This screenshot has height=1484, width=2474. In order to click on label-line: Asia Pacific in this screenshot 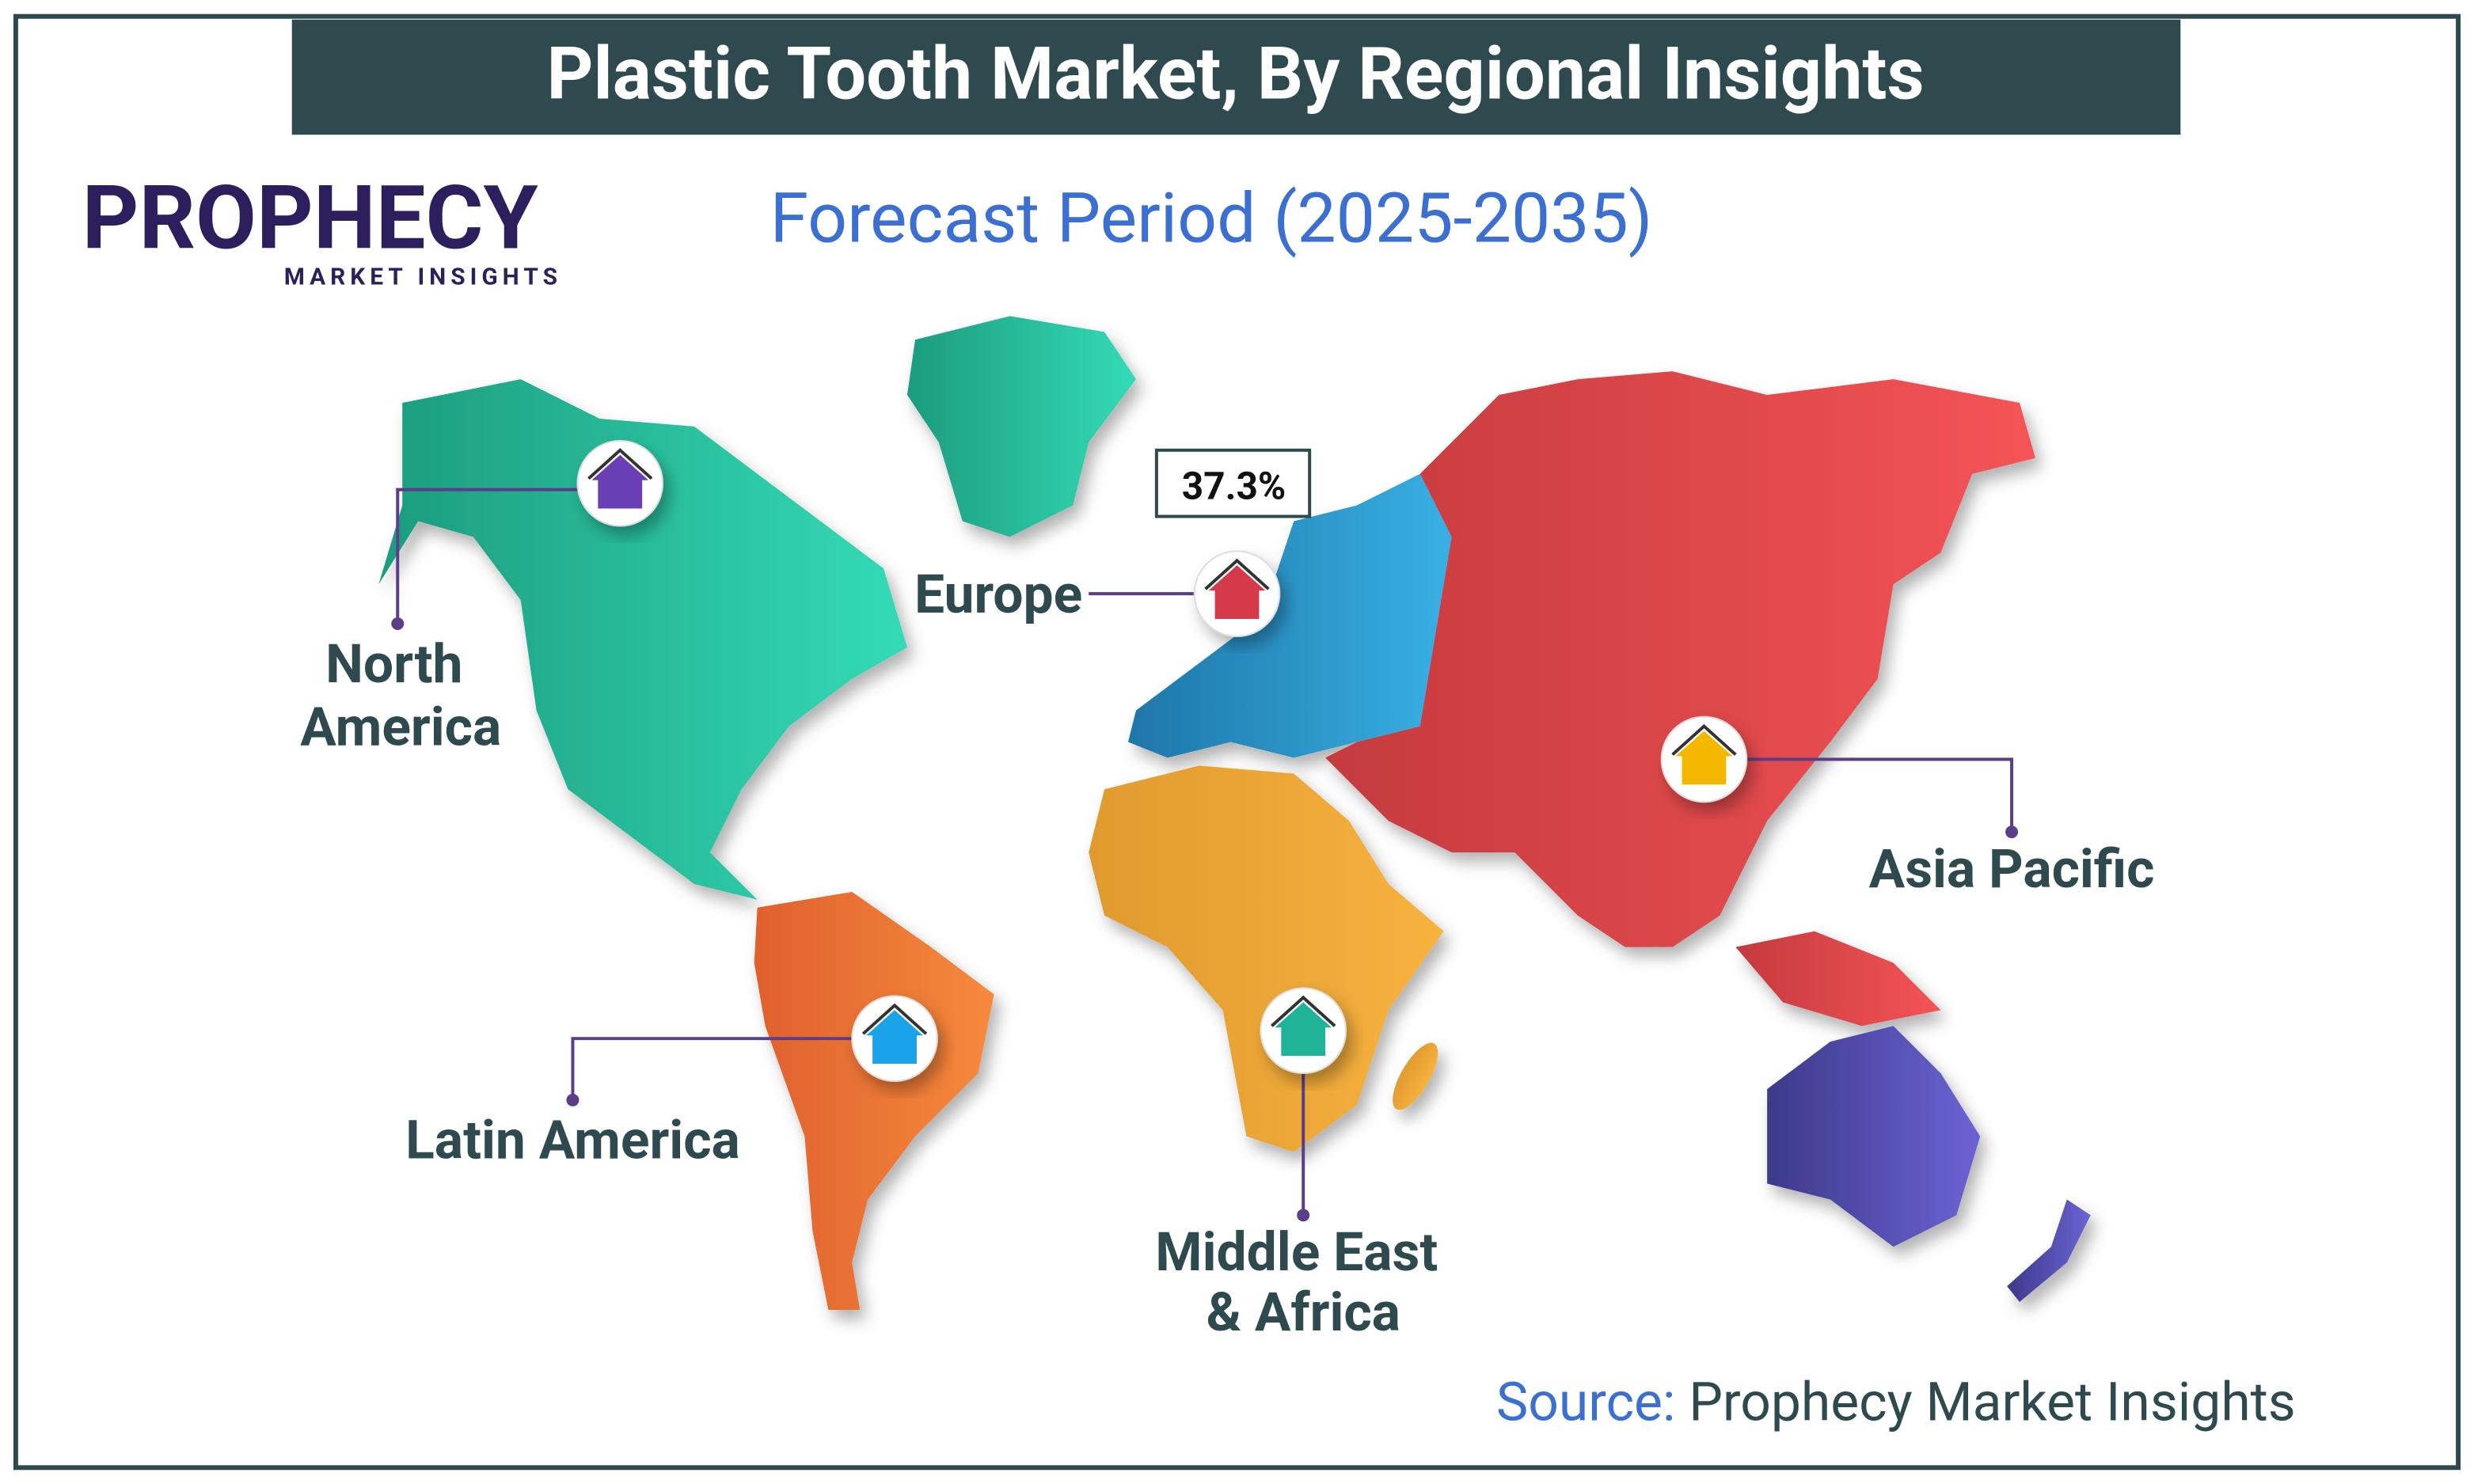, I will do `click(2012, 869)`.